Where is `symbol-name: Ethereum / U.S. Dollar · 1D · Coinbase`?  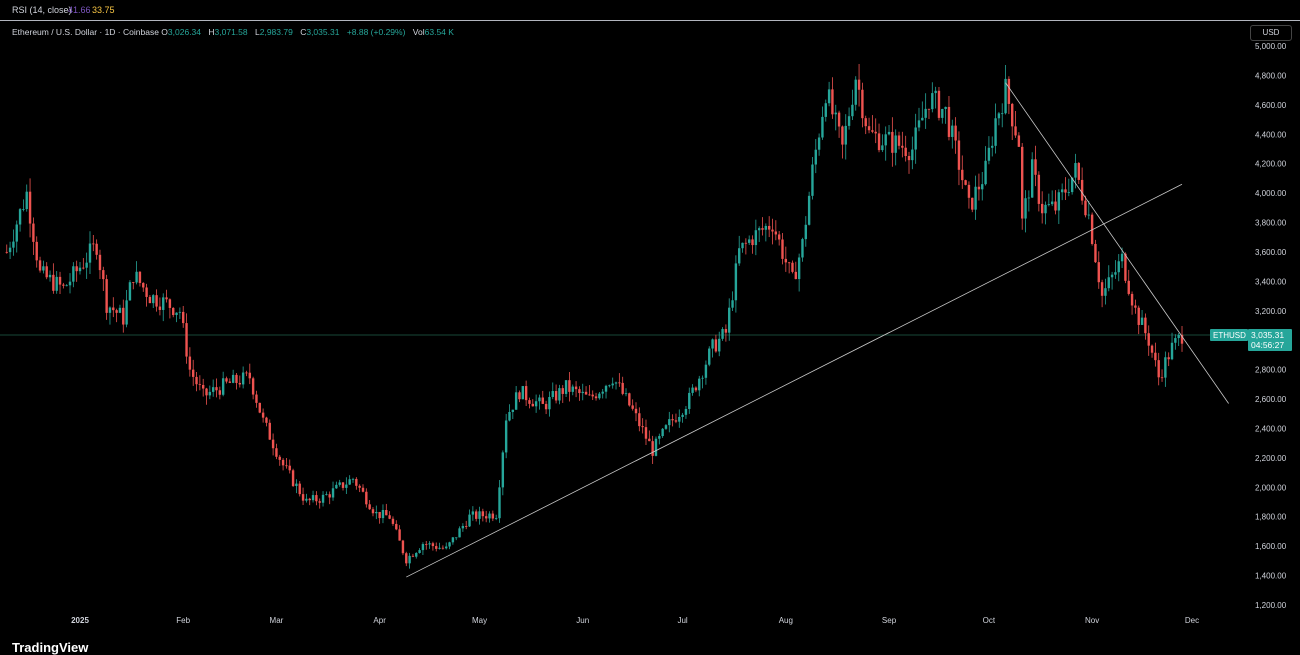 symbol-name: Ethereum / U.S. Dollar · 1D · Coinbase is located at coordinates (85, 32).